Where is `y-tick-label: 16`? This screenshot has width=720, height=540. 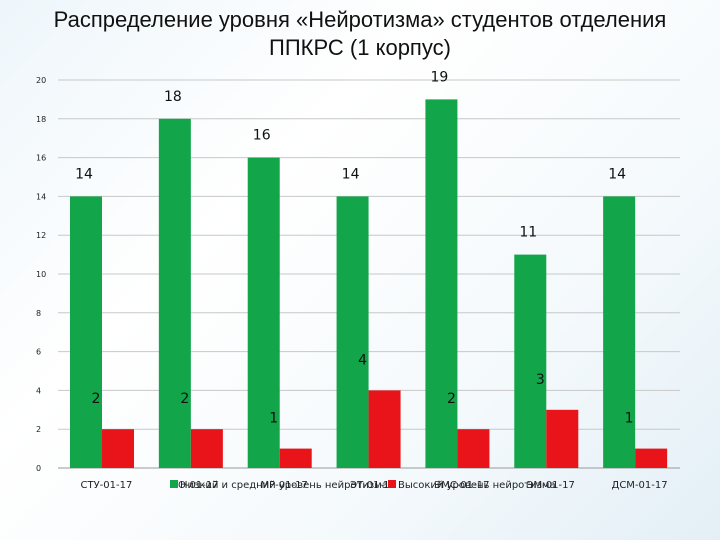
y-tick-label: 16 is located at coordinates (41, 158).